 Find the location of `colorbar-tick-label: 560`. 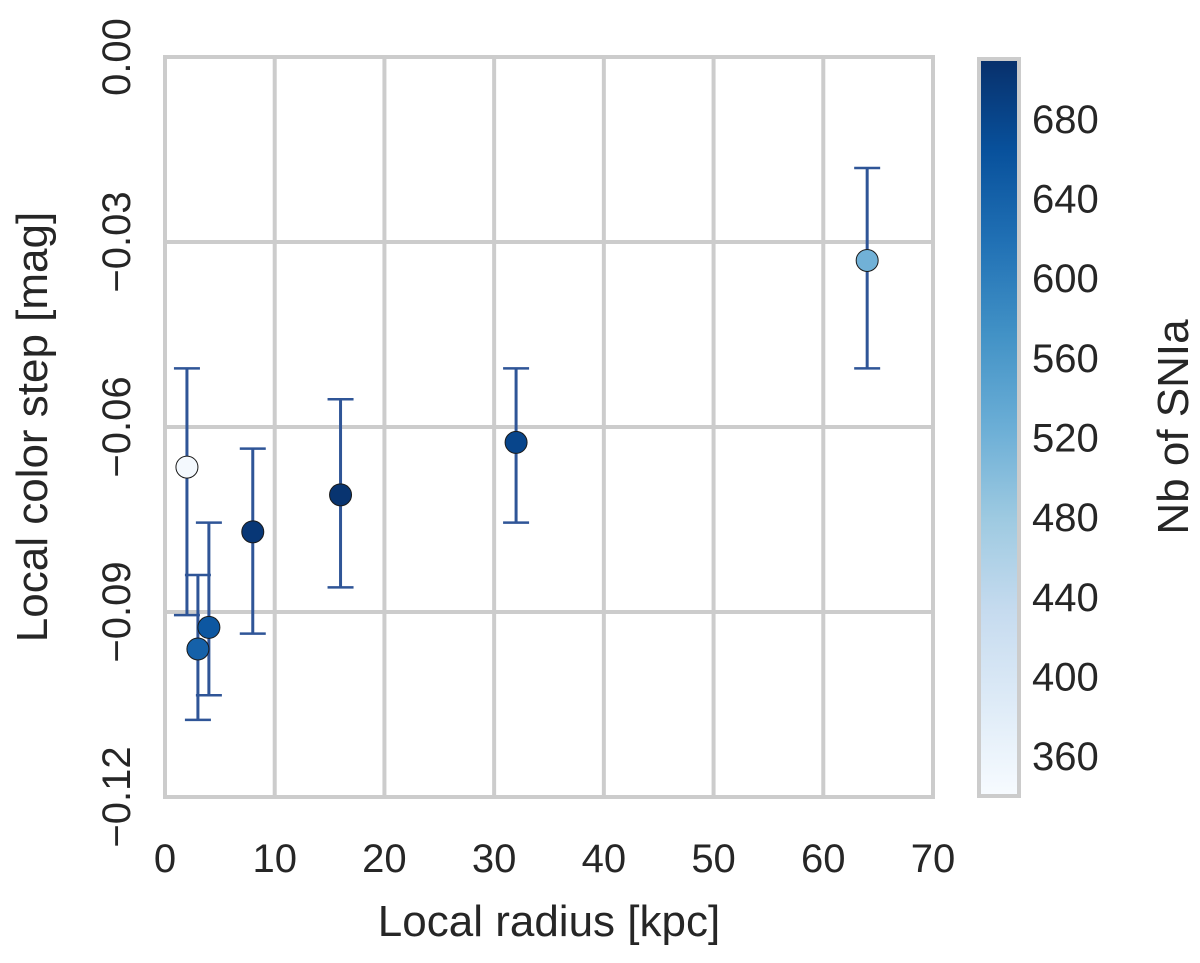

colorbar-tick-label: 560 is located at coordinates (1065, 359).